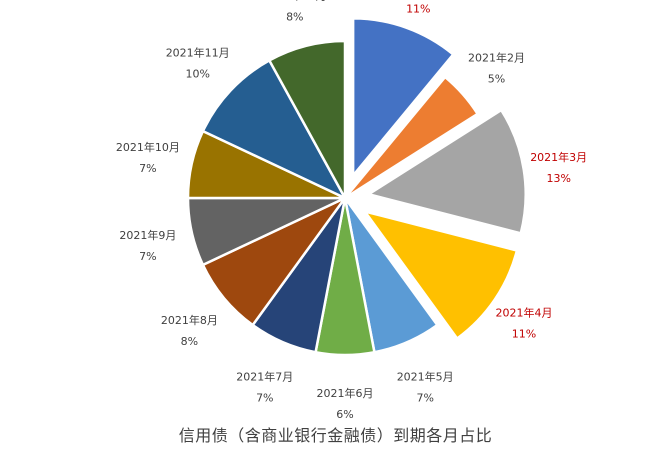 Image resolution: width=671 pixels, height=467 pixels. What do you see at coordinates (345, 393) in the screenshot?
I see `slice-category-label: 2021年6月` at bounding box center [345, 393].